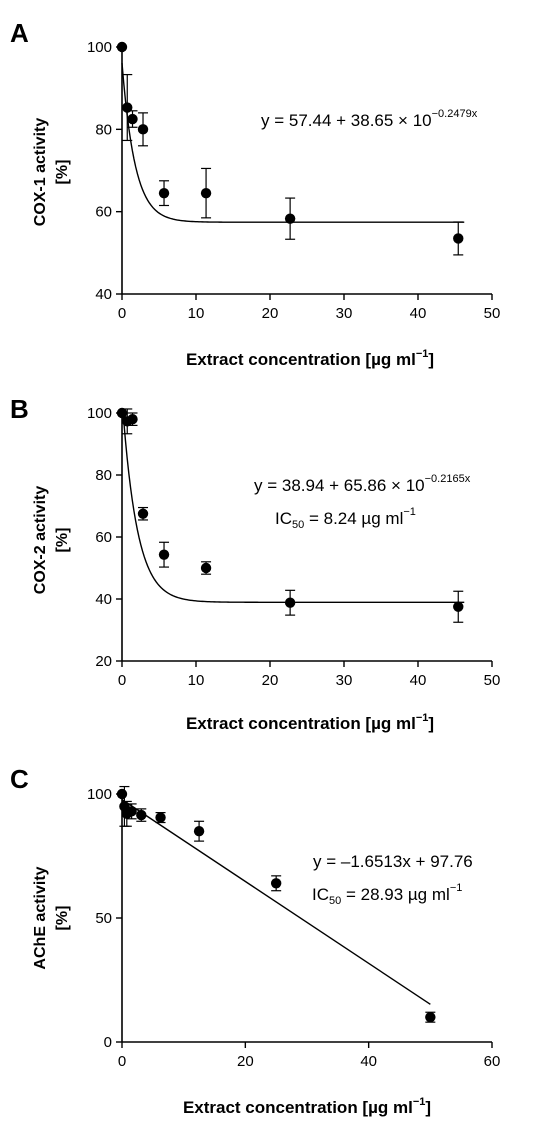 The image size is (550, 1133). I want to click on ic50-c: IC50 = 28.93 µg ml−1, so click(387, 894).